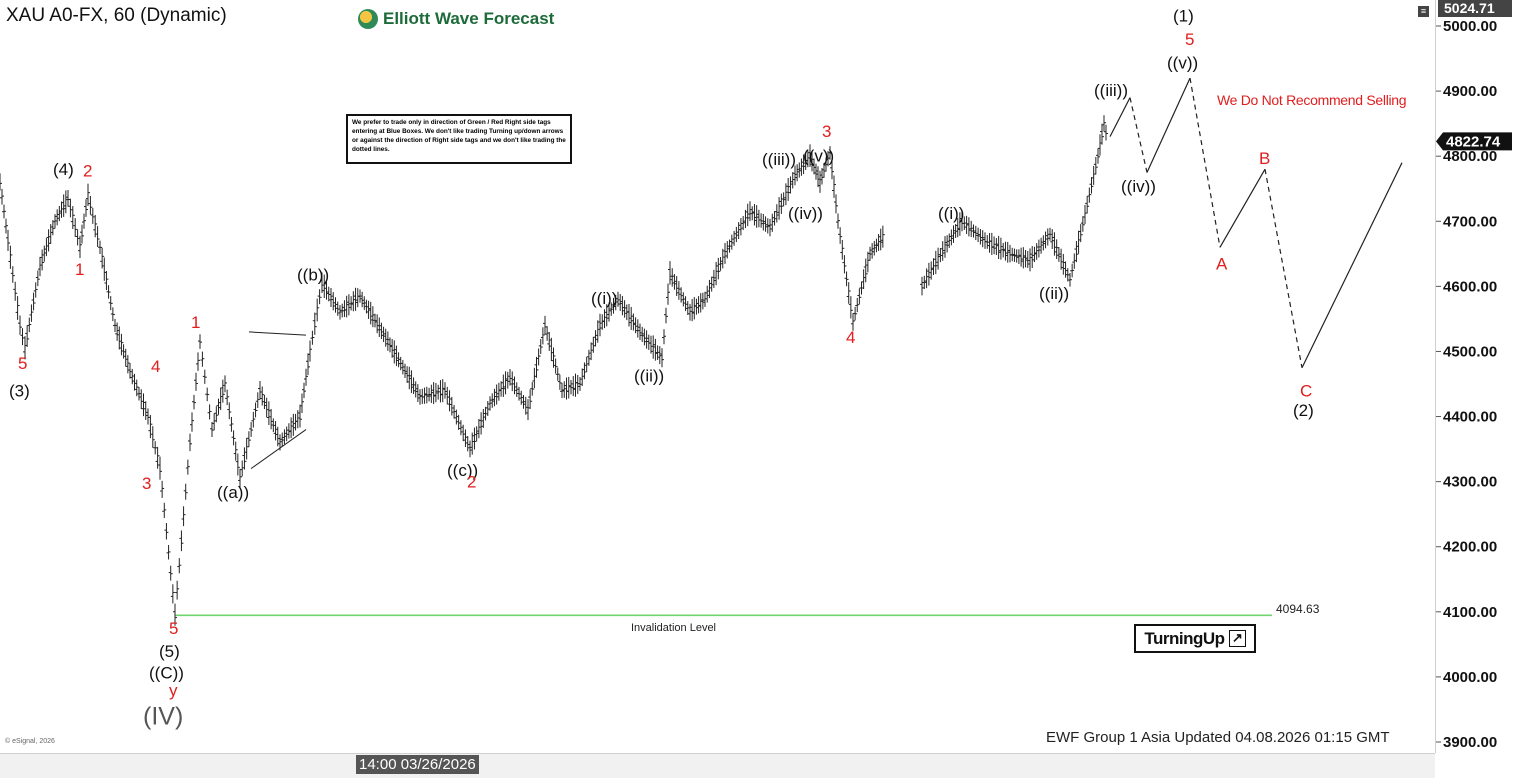  I want to click on triangle-upper-line, so click(277, 333).